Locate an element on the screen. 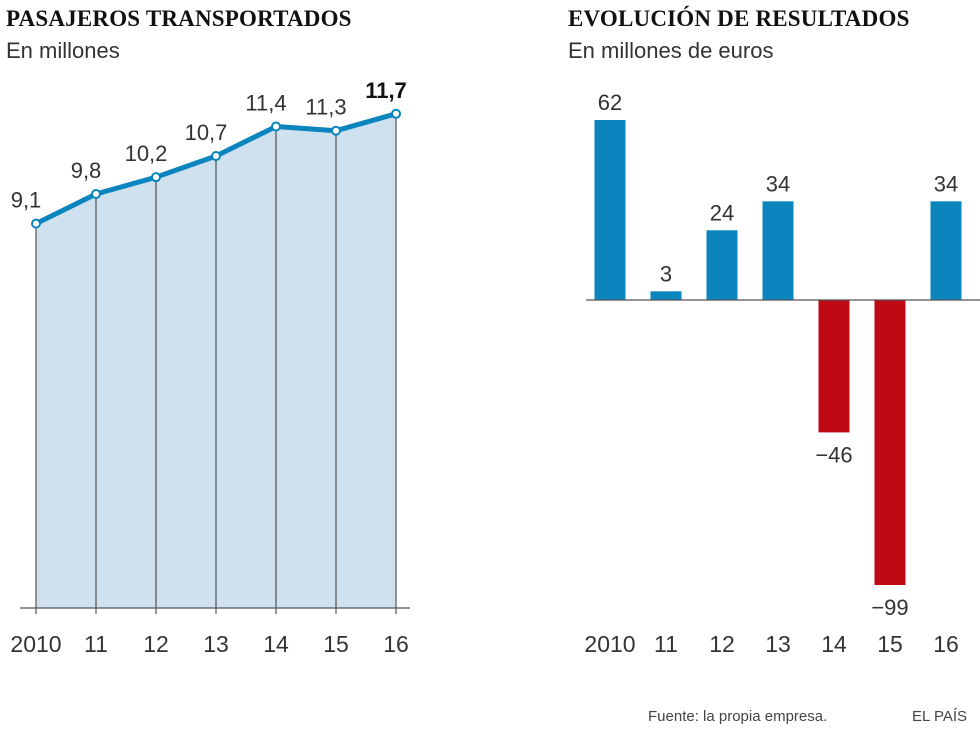 This screenshot has width=980, height=733. left-chart-subtitle: En millones is located at coordinates (63, 50).